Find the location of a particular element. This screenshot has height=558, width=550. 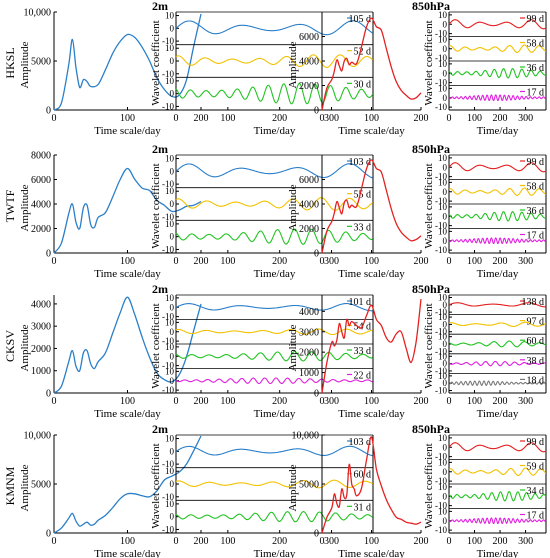

station-label: CKSV is located at coordinates (10, 346).